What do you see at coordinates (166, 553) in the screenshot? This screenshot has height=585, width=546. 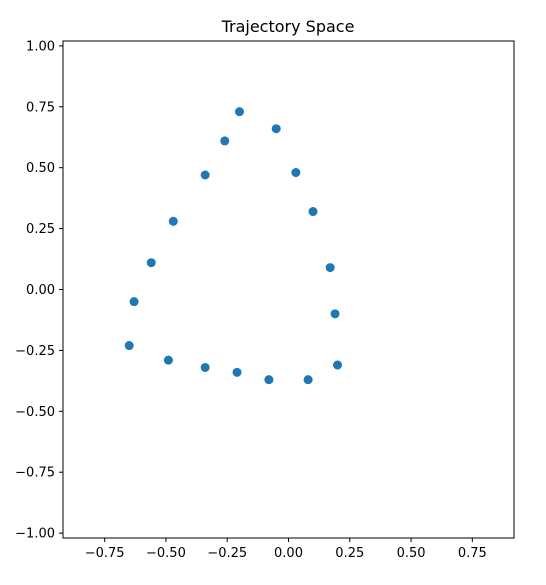 I see `x-tick-label: −0.50` at bounding box center [166, 553].